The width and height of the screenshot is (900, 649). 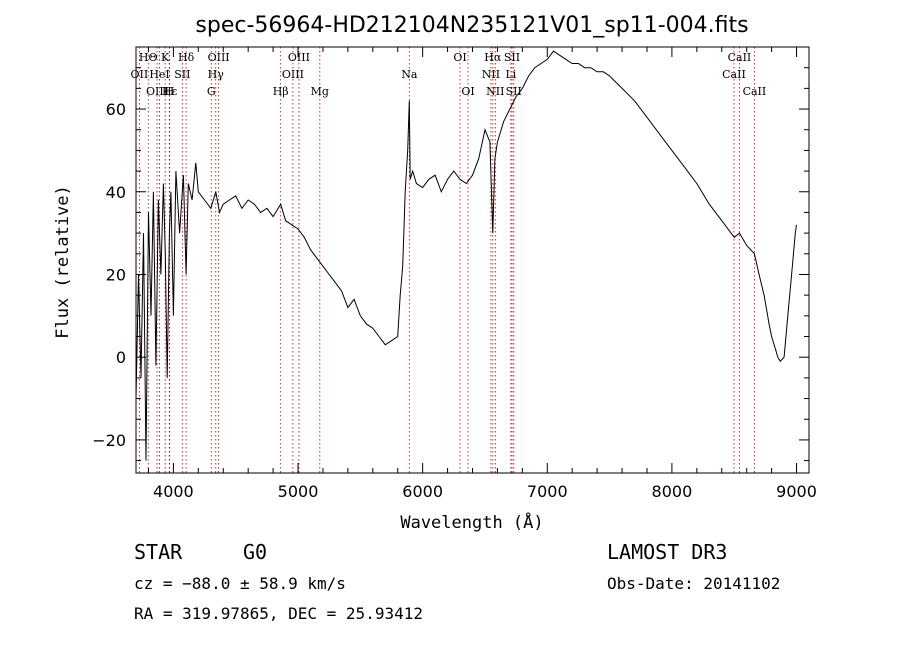 What do you see at coordinates (422, 491) in the screenshot?
I see `x-tick-label: 6000` at bounding box center [422, 491].